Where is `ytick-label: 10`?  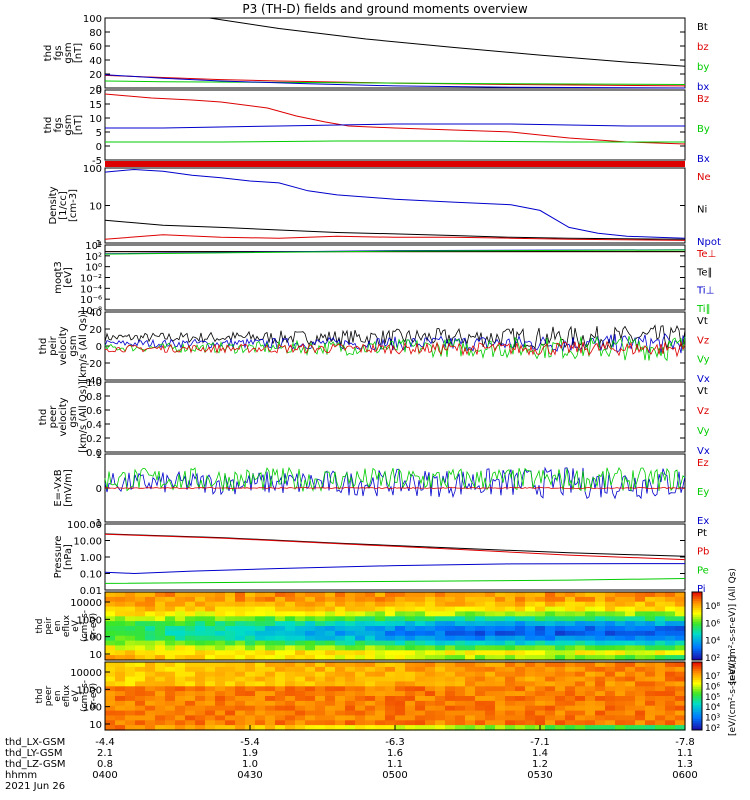
ytick-label: 10 is located at coordinates (95, 725).